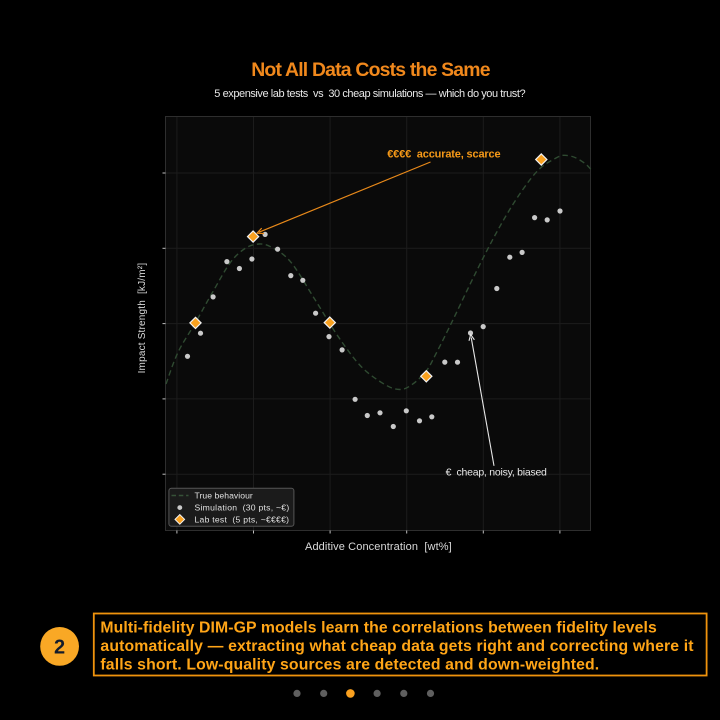 The image size is (720, 720). Describe the element at coordinates (443, 154) in the screenshot. I see `svg-text: €€€€ accurate, scarce` at that location.